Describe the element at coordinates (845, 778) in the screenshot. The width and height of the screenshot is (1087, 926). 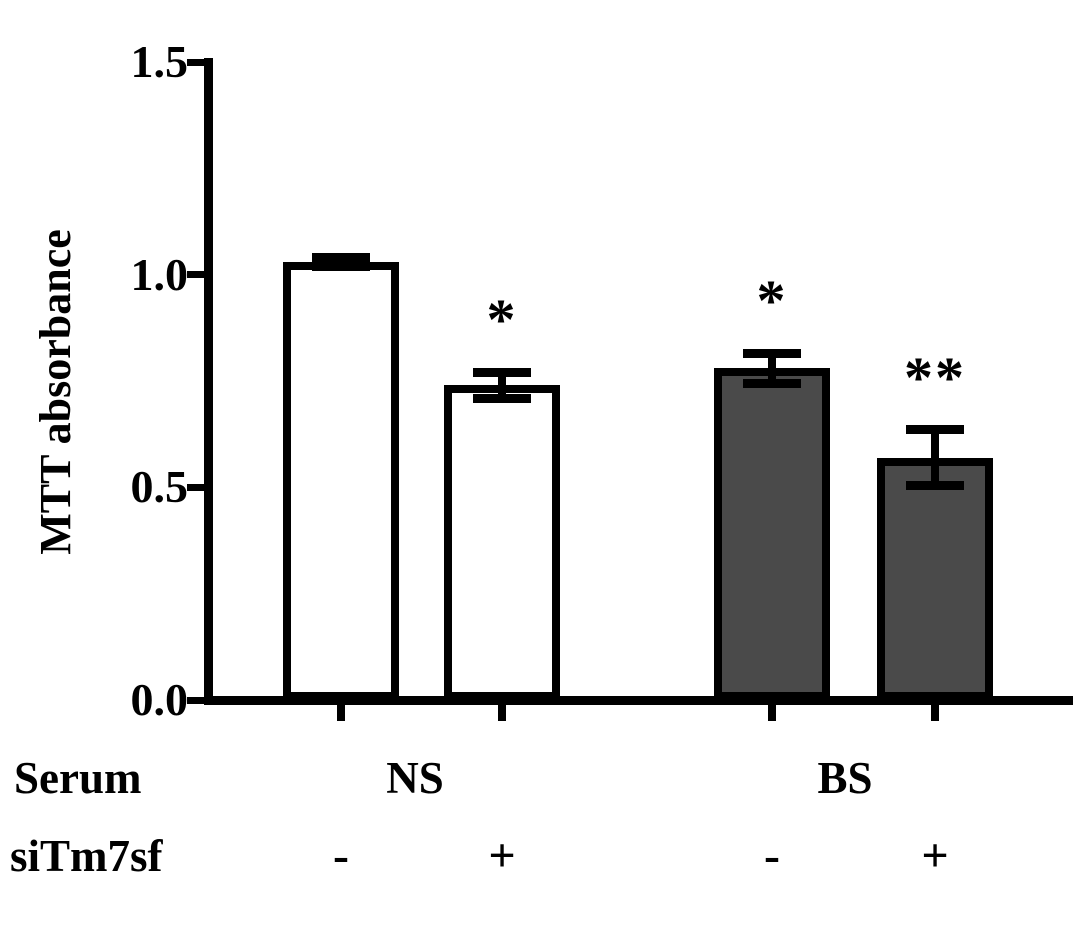
I see `serum-group-label-bs: BS` at that location.